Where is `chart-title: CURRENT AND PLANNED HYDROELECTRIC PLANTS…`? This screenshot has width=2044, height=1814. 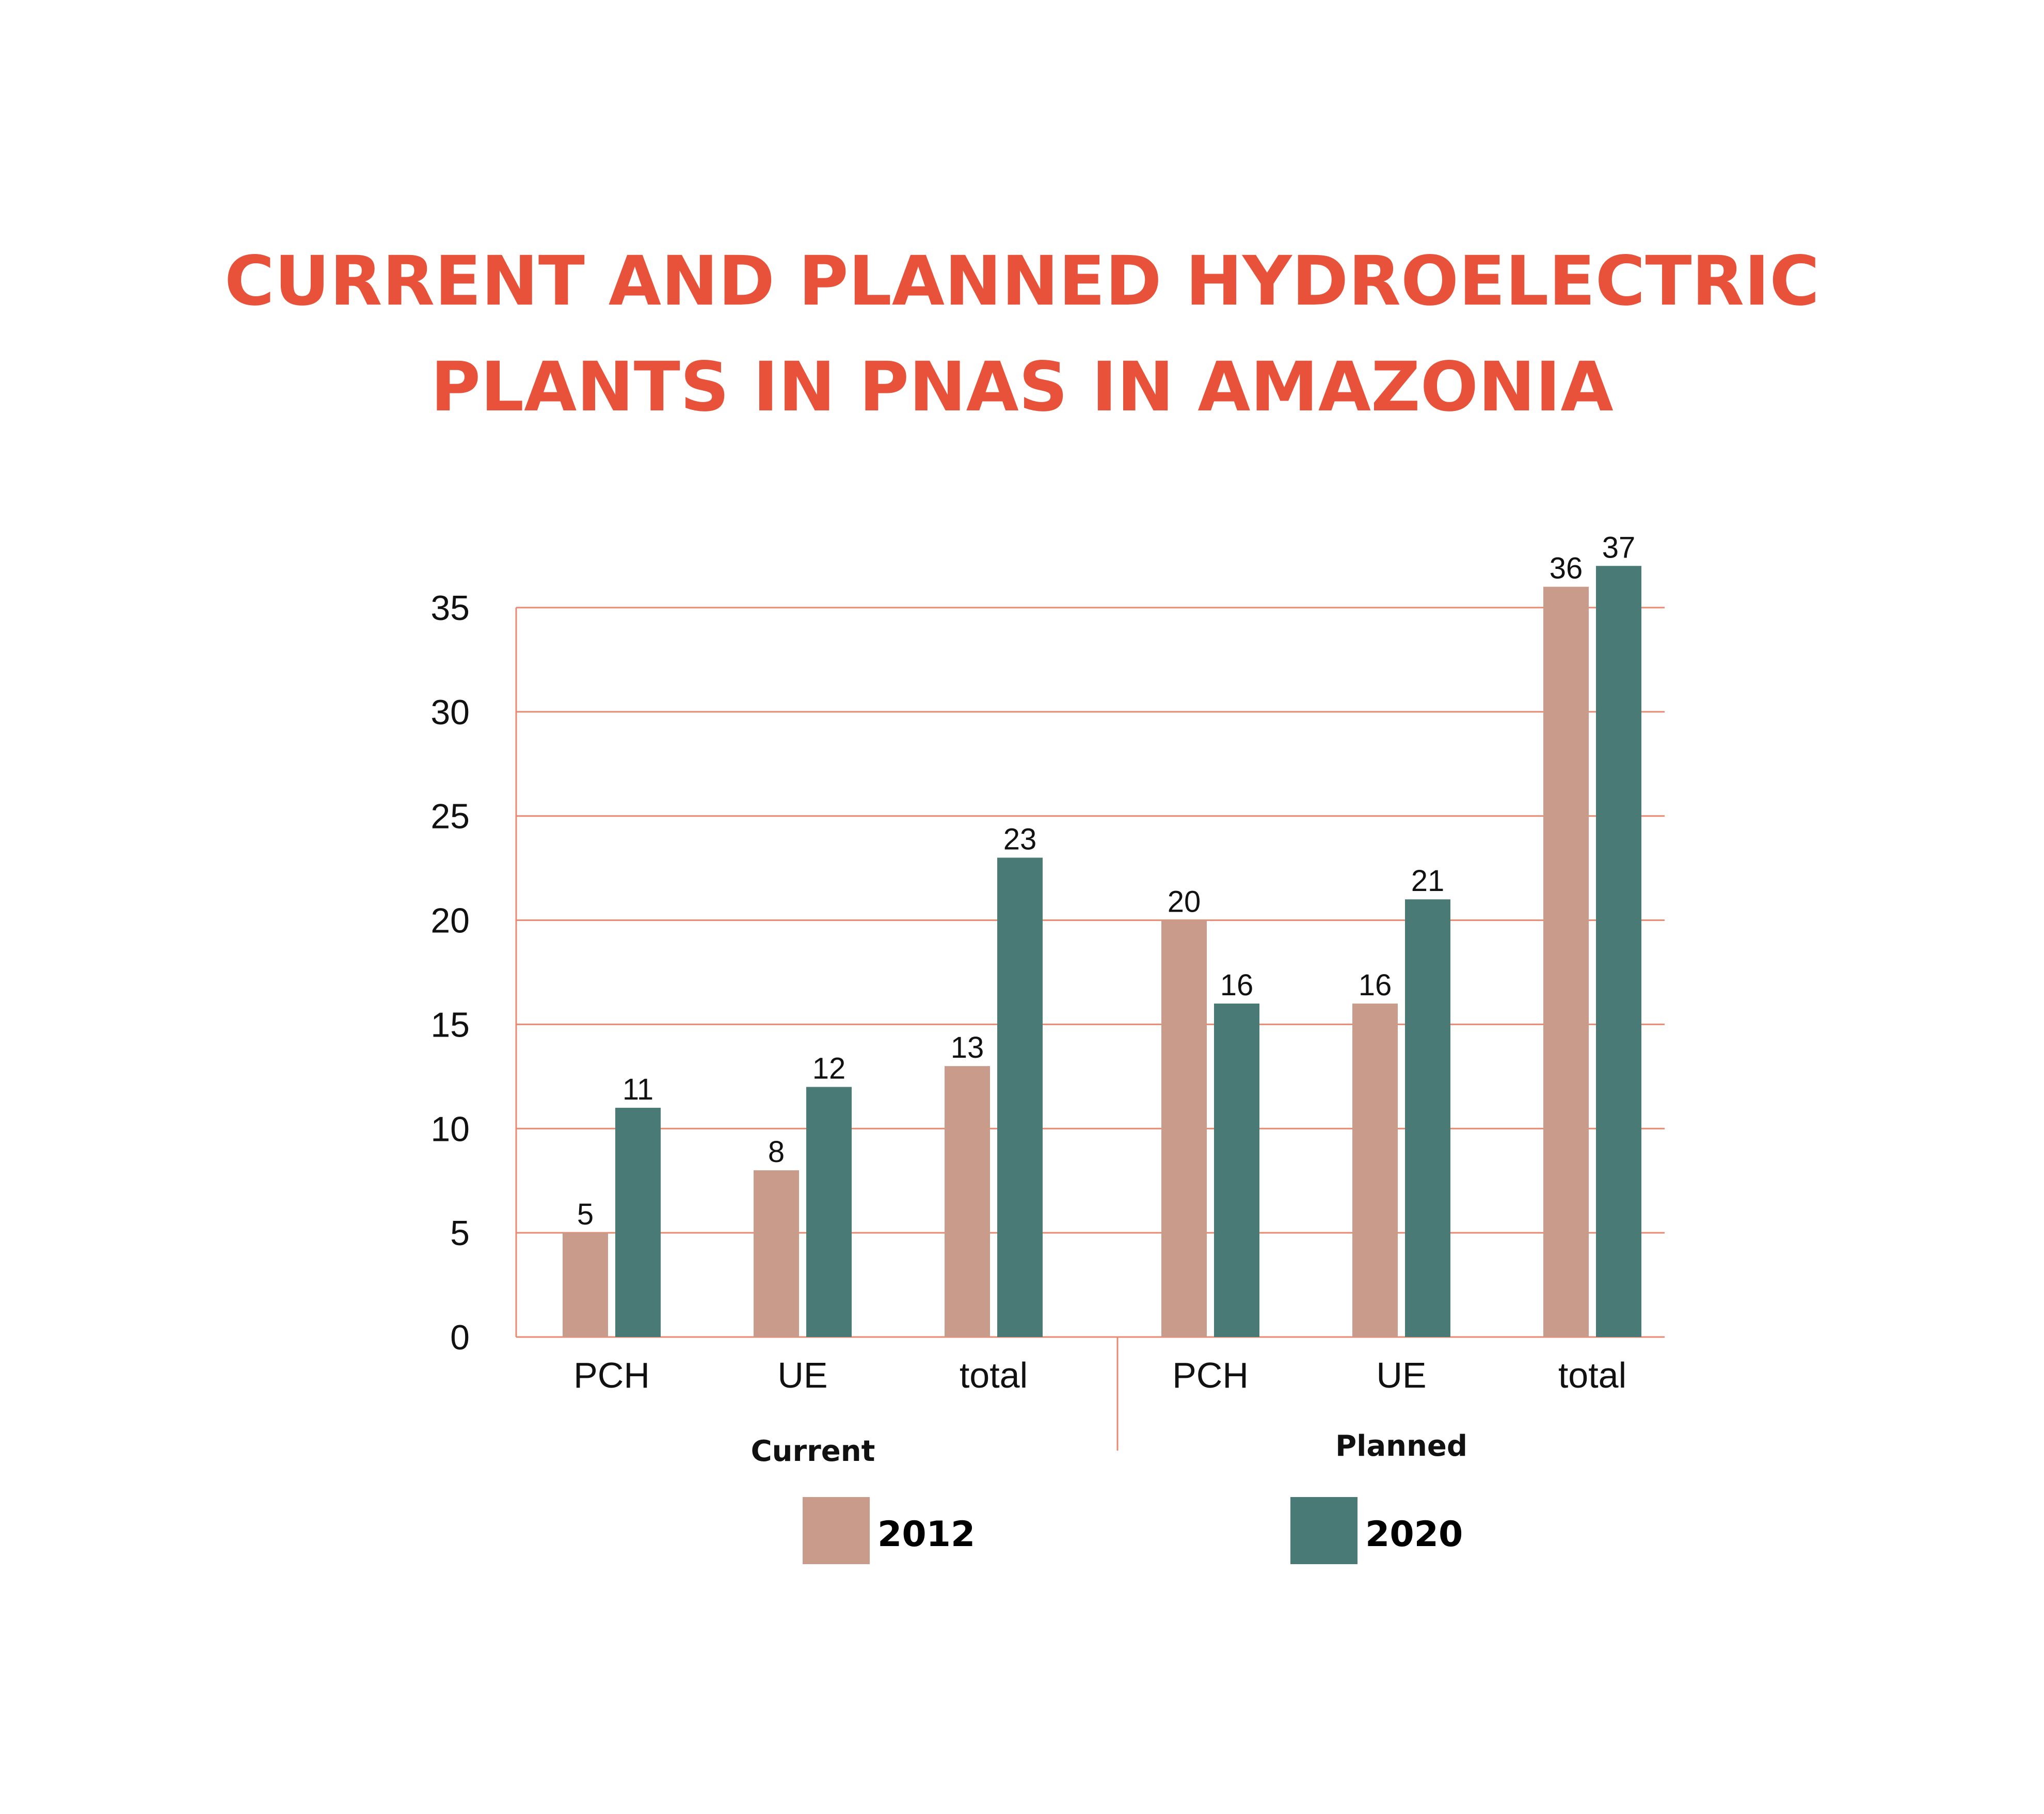 chart-title: CURRENT AND PLANNED HYDROELECTRIC PLANTS… is located at coordinates (1022, 334).